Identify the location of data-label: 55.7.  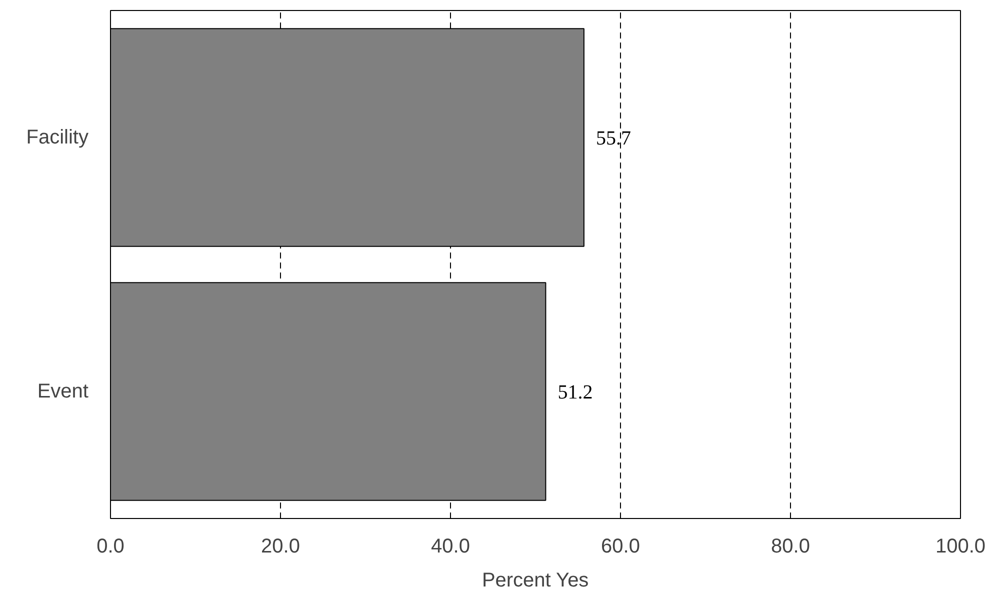
(613, 139).